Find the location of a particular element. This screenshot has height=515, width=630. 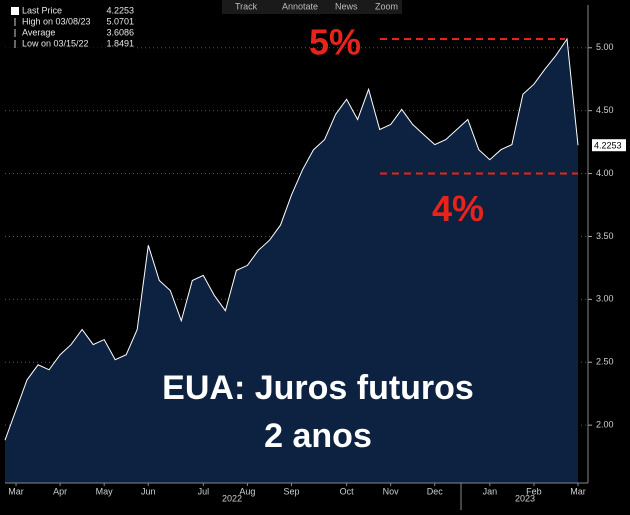

last-price-label: 4.2253 is located at coordinates (608, 146).